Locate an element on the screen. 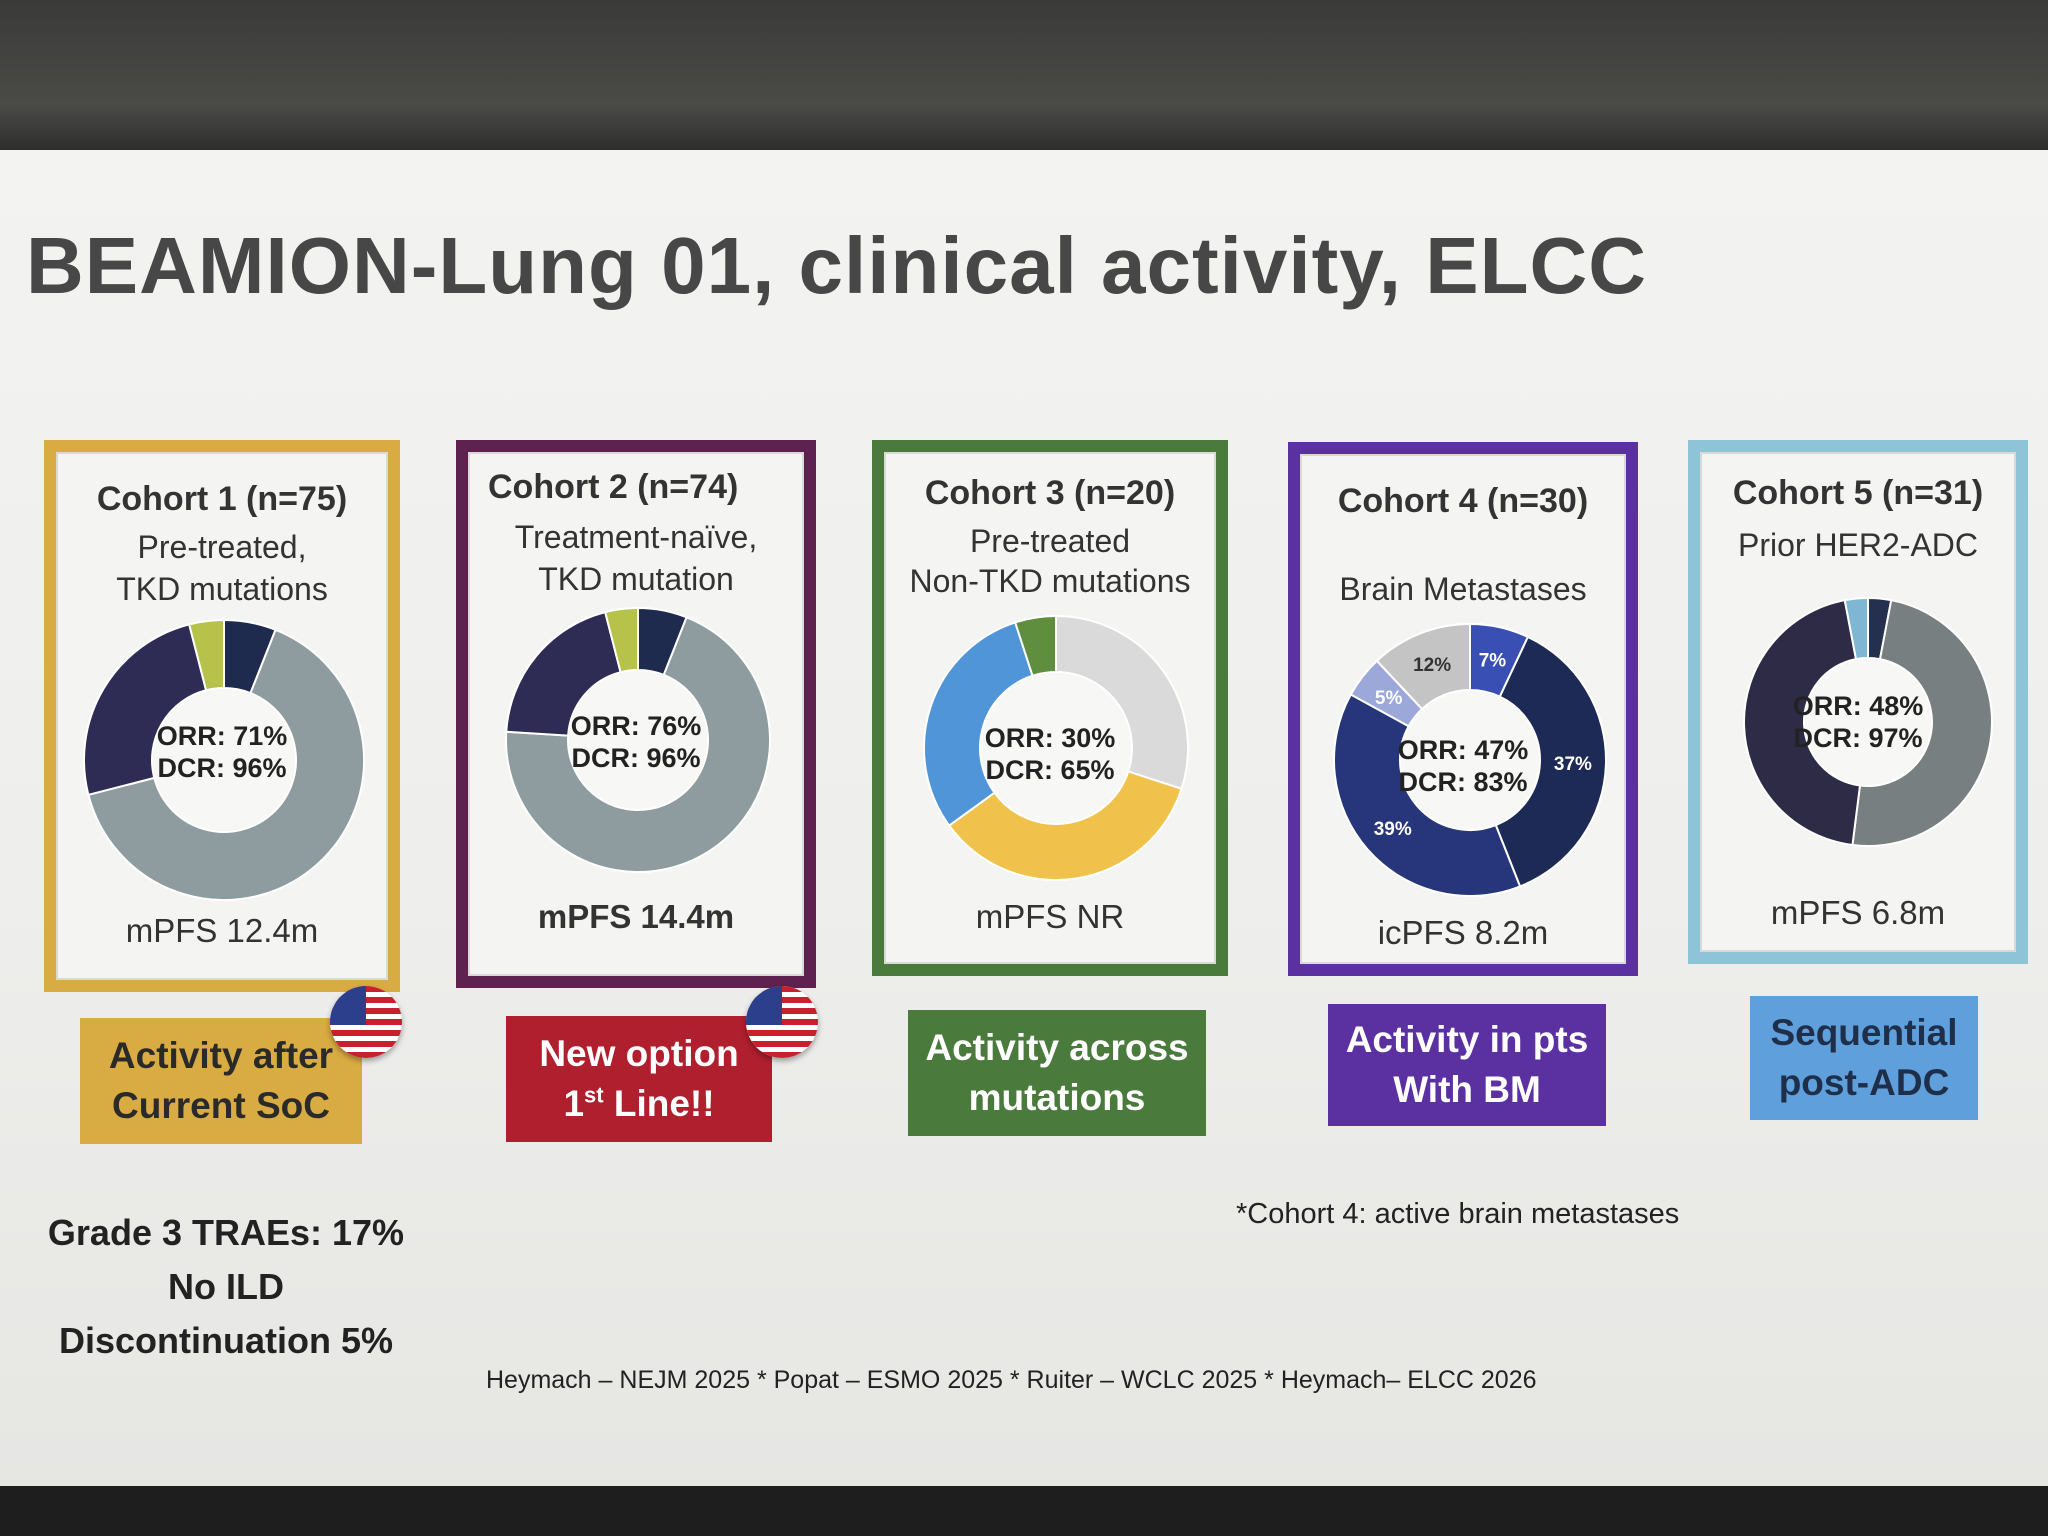 The width and height of the screenshot is (2048, 1536). footnote: *Cohort 4: active brain metastases is located at coordinates (1458, 1214).